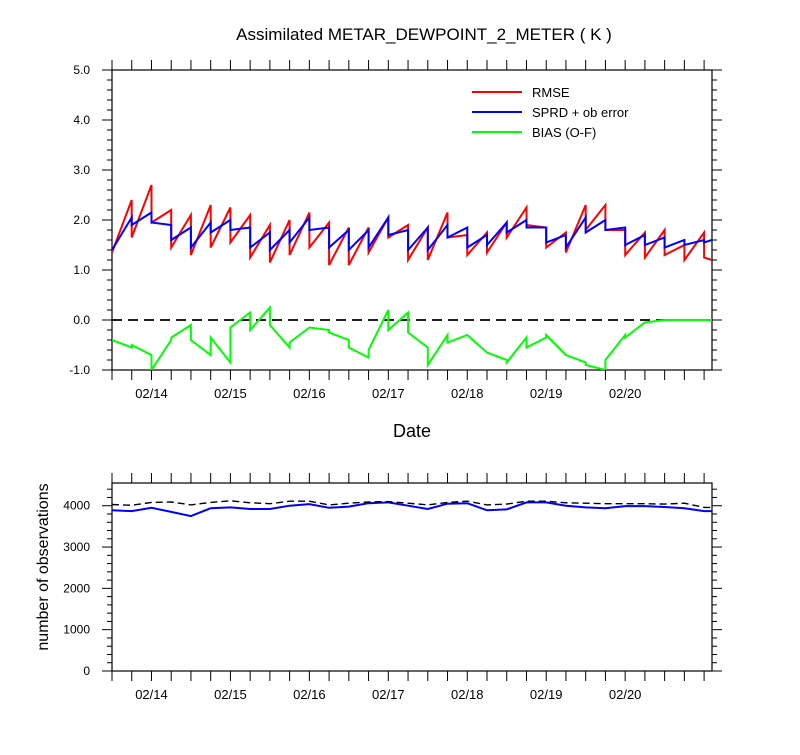 The height and width of the screenshot is (755, 800). Describe the element at coordinates (424, 34) in the screenshot. I see `chart-title: Assimilated METAR_DEWPOINT_2_METER ( K )` at that location.